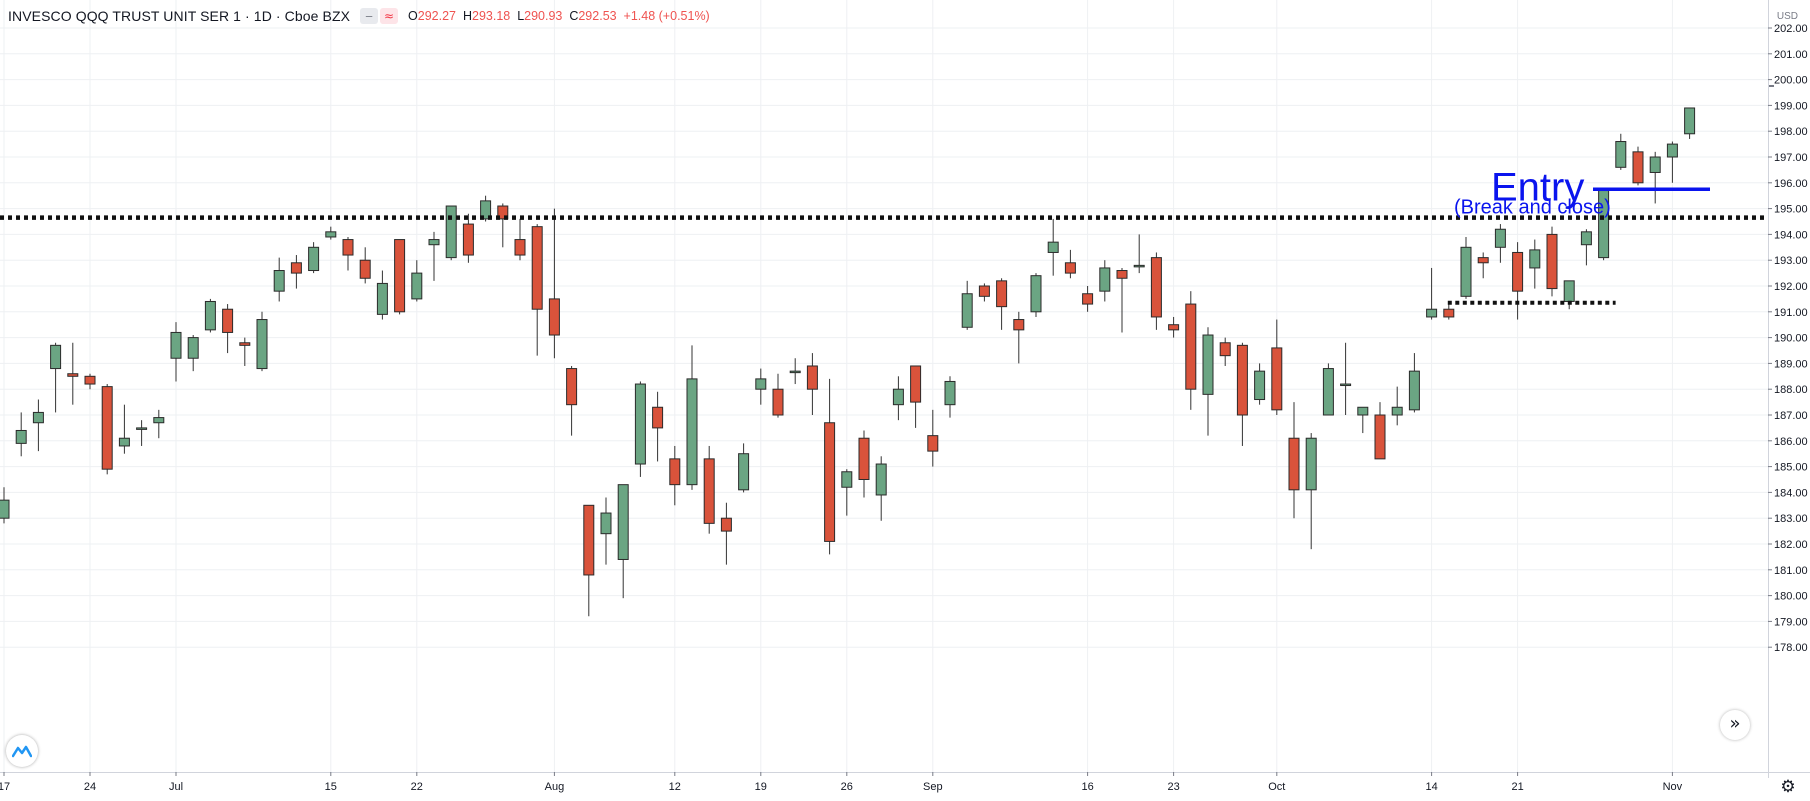  What do you see at coordinates (1791, 364) in the screenshot?
I see `y-tick-label: 189.00` at bounding box center [1791, 364].